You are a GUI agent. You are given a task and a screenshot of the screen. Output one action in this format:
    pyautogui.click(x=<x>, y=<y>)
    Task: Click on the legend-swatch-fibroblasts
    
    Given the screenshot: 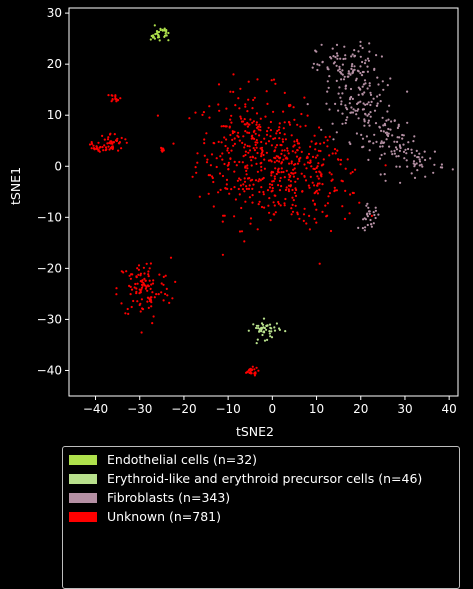 What is the action you would take?
    pyautogui.click(x=83, y=497)
    